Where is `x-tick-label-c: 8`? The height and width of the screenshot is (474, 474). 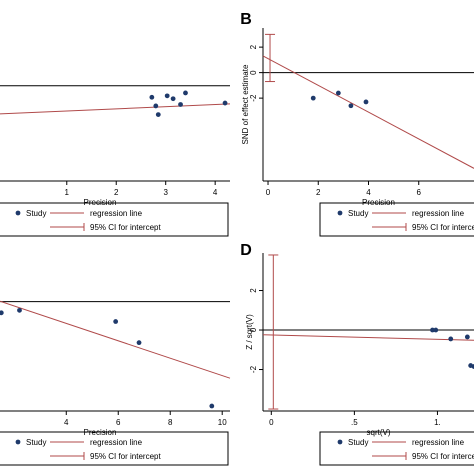 x-tick-label-c: 8 is located at coordinates (170, 422).